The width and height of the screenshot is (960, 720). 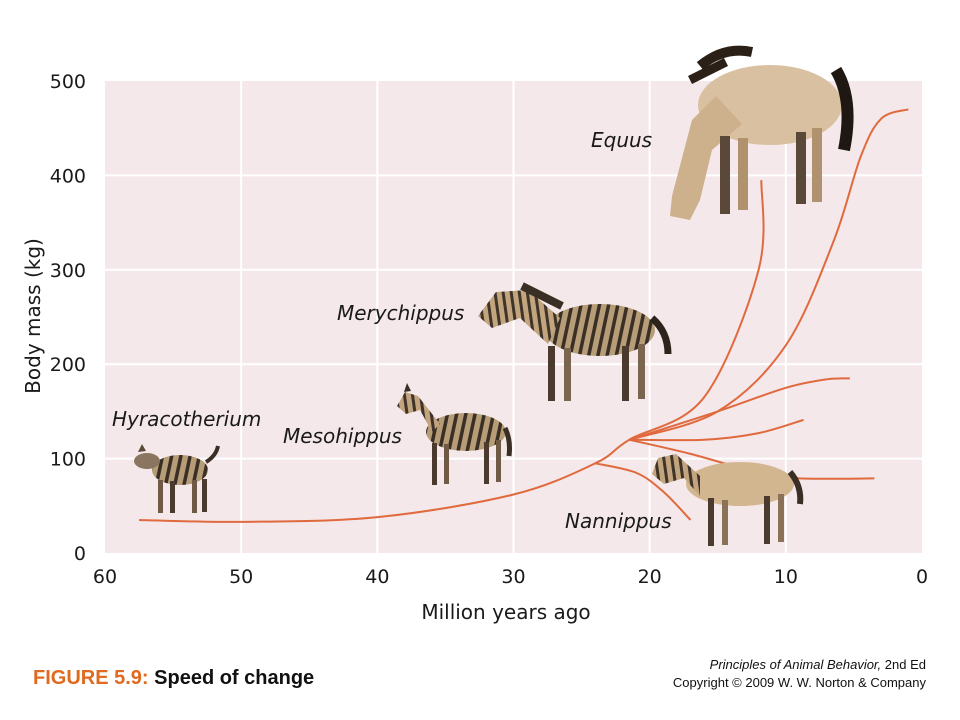 I want to click on x-tick-label: 30, so click(x=513, y=577).